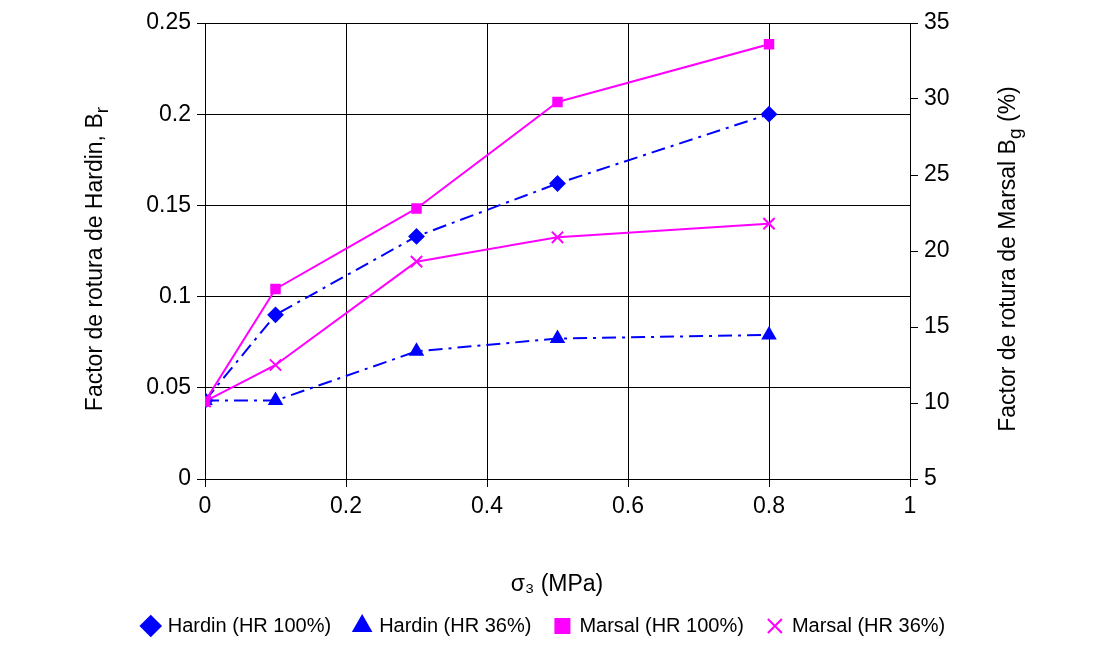 The width and height of the screenshot is (1109, 648). Describe the element at coordinates (937, 97) in the screenshot. I see `y2-tick-label: 30` at that location.